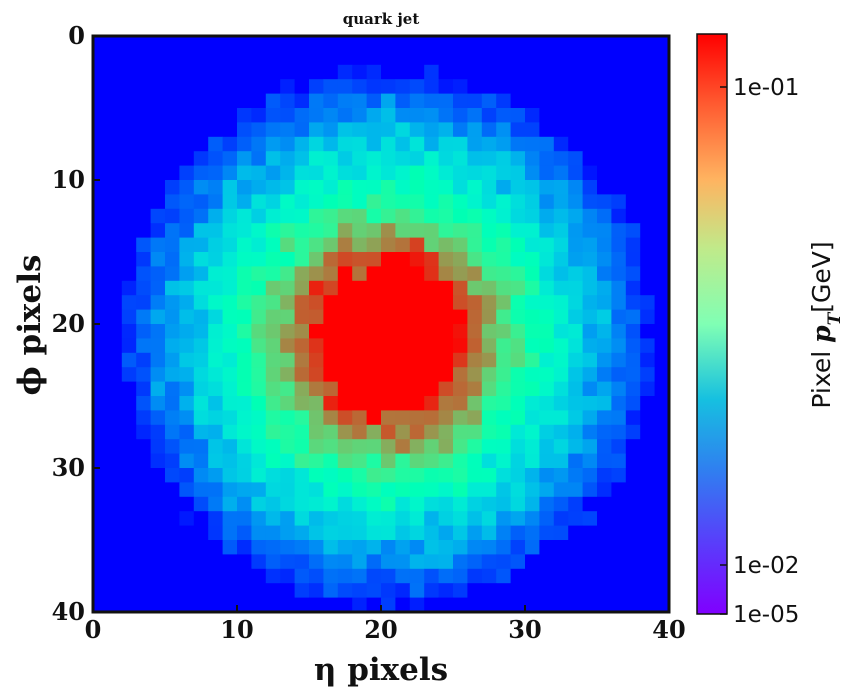 Image resolution: width=850 pixels, height=699 pixels. Describe the element at coordinates (766, 615) in the screenshot. I see `colorbar-tick-label: 1e-05` at that location.